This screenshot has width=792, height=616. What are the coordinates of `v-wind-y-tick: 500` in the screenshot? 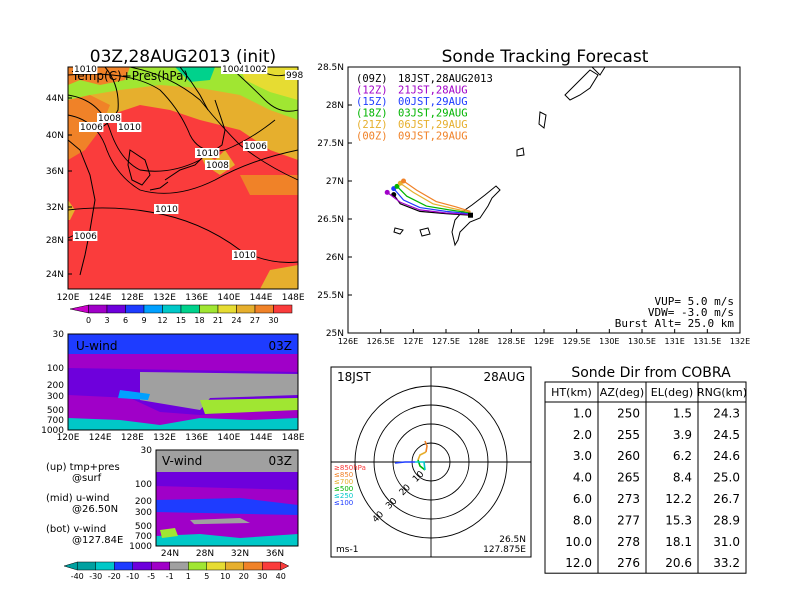 It's located at (143, 527).